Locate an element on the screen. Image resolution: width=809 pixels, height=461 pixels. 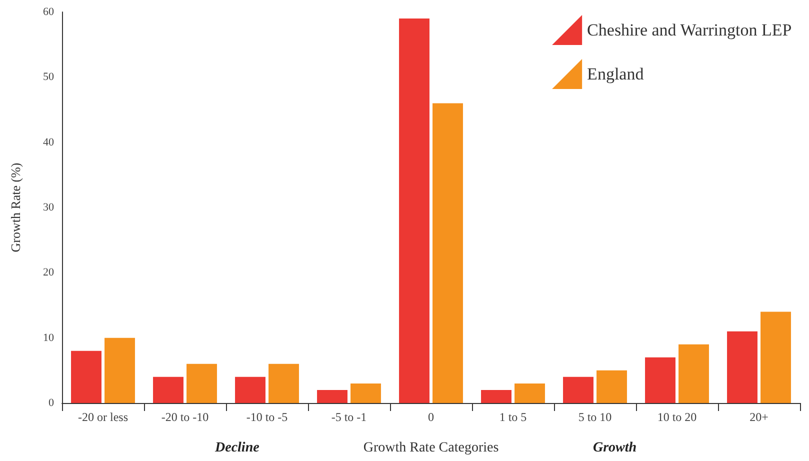
text: Decline is located at coordinates (237, 448).